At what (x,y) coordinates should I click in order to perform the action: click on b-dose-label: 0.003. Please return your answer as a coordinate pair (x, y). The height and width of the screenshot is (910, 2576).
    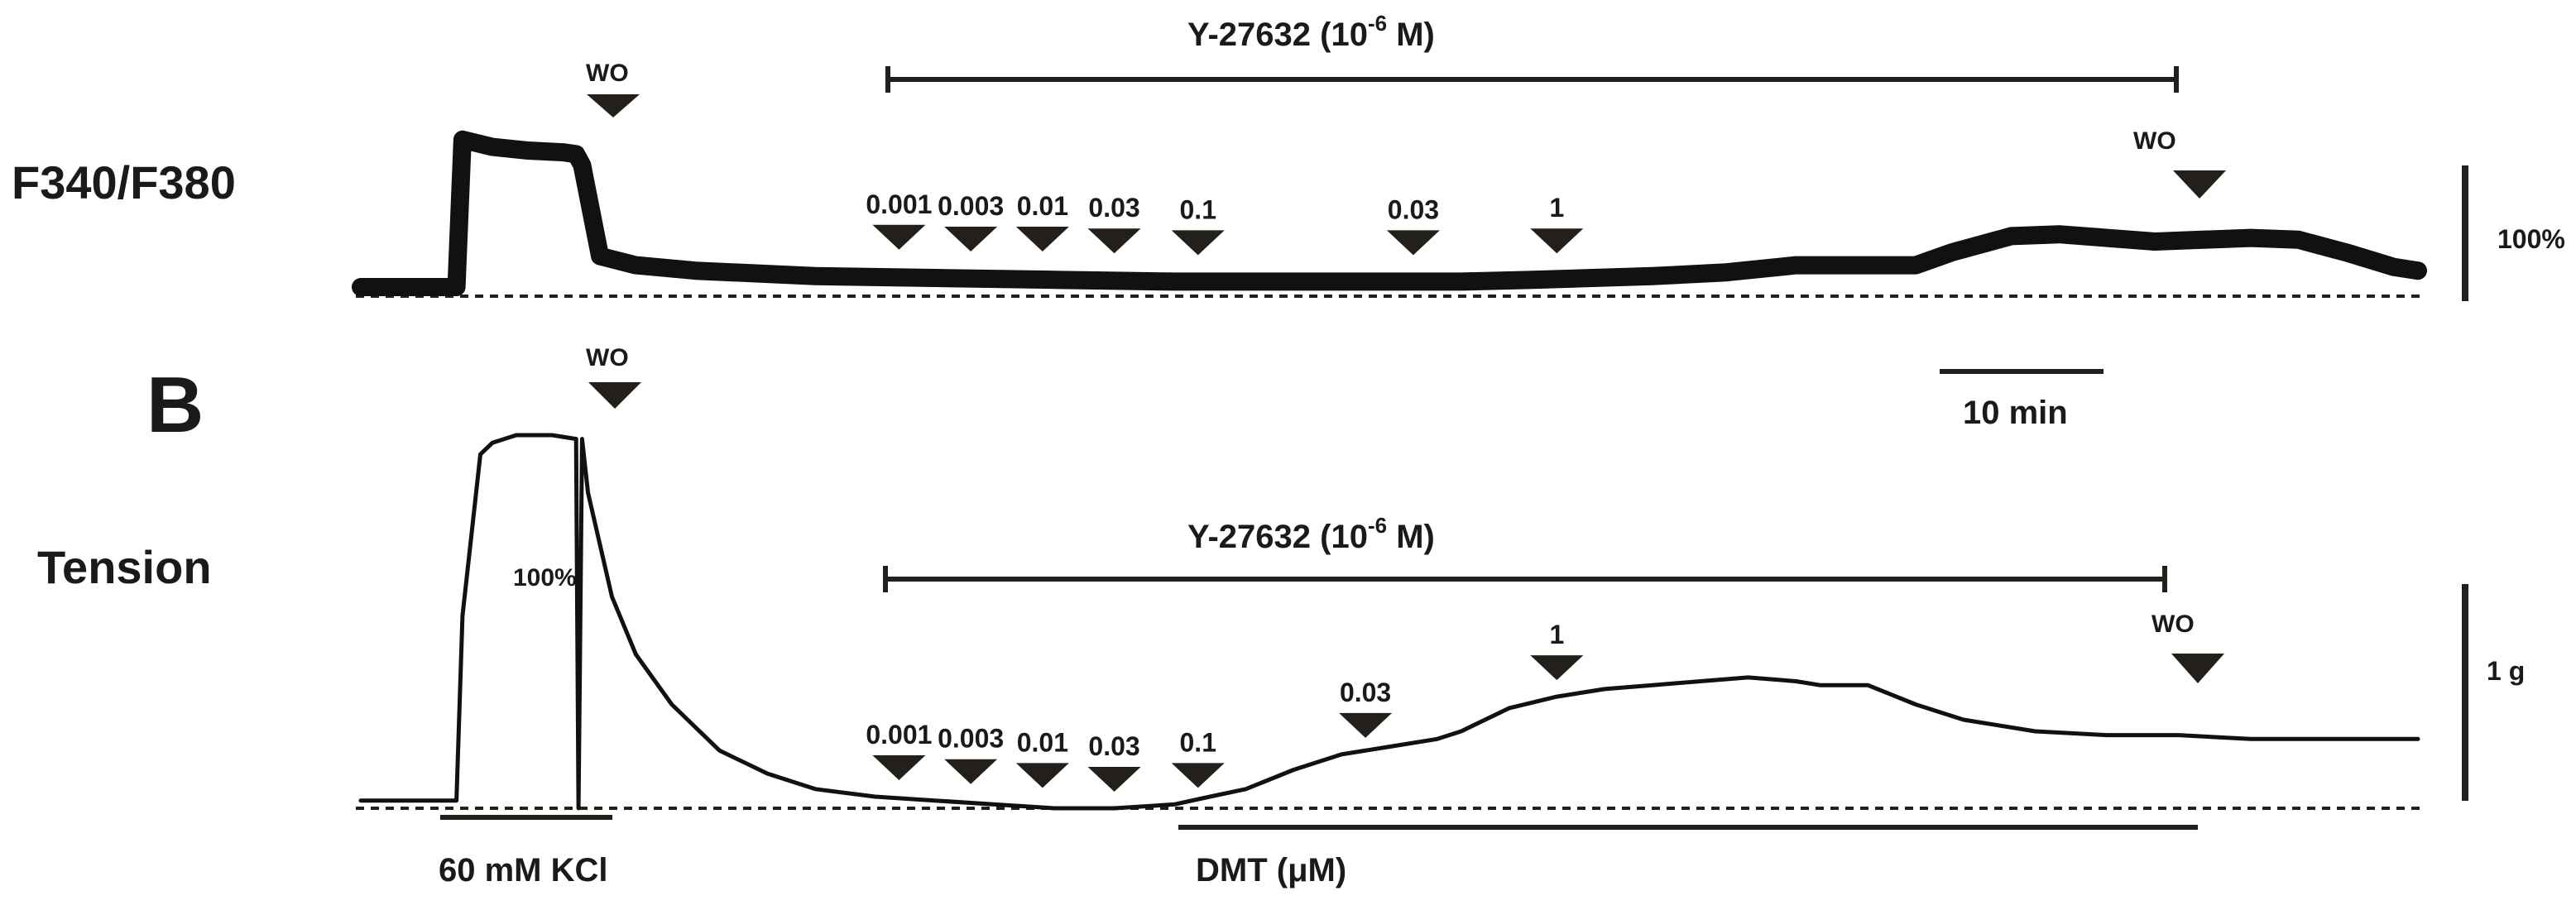
    Looking at the image, I should click on (971, 739).